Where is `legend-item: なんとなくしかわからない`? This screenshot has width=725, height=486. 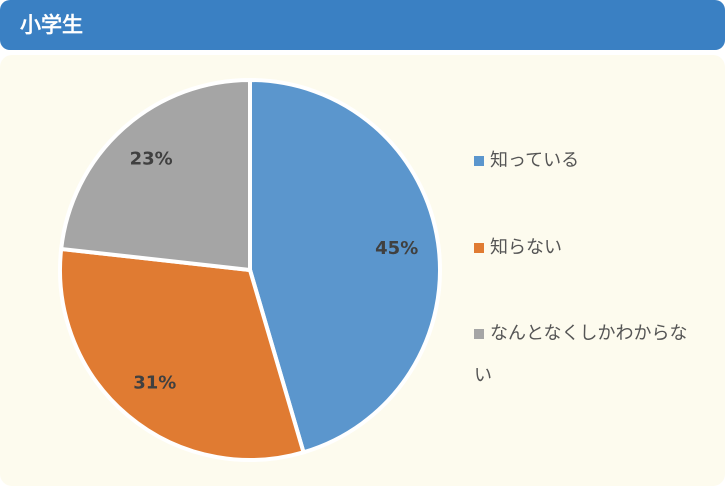
legend-item: なんとなくしかわからない is located at coordinates (586, 355).